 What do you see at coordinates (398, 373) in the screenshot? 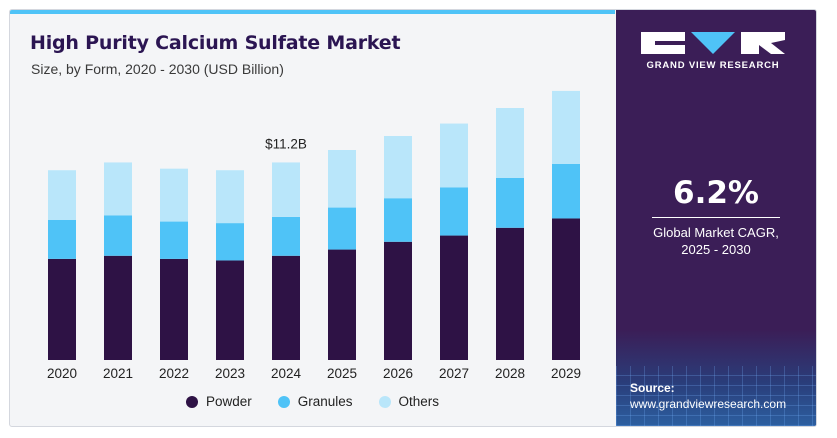
I see `x-tick-label-2026: 2026` at bounding box center [398, 373].